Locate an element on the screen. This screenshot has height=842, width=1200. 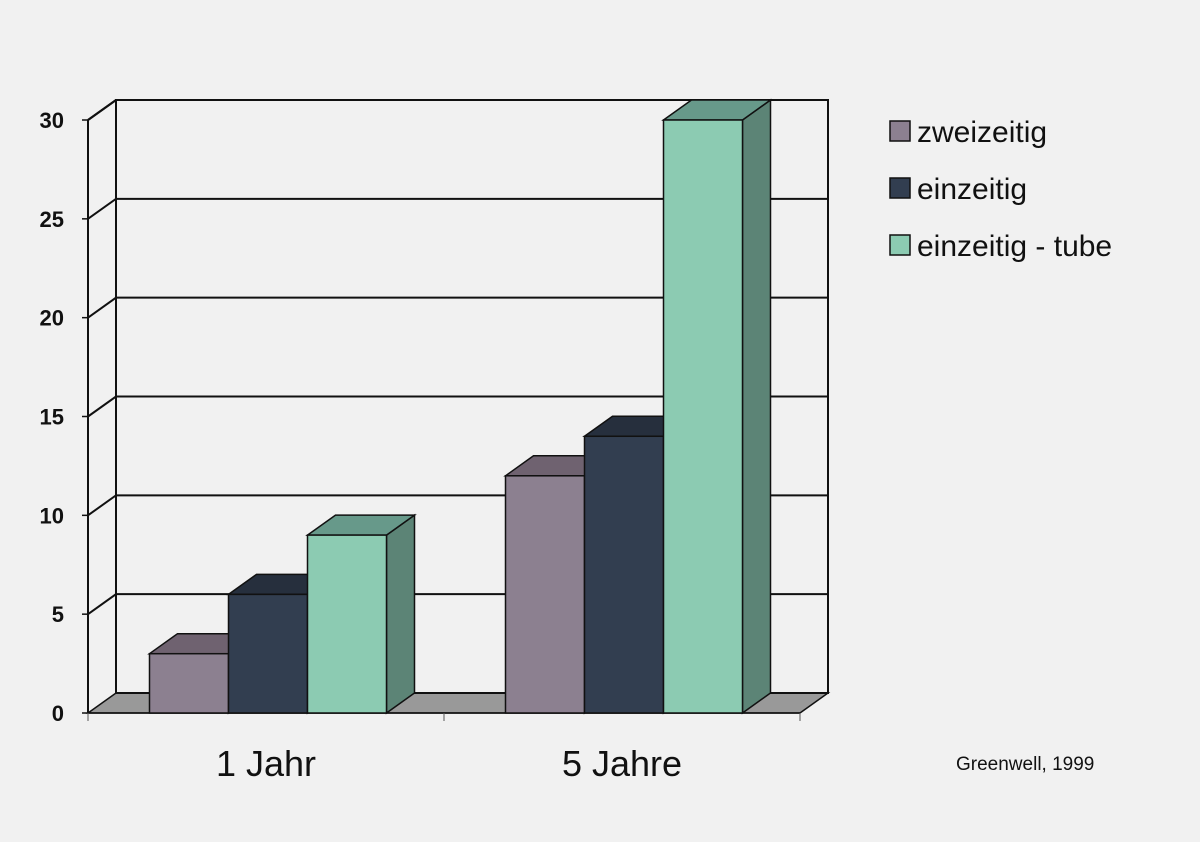
bar-einzeitig-tube-5-jahre is located at coordinates (717, 406).